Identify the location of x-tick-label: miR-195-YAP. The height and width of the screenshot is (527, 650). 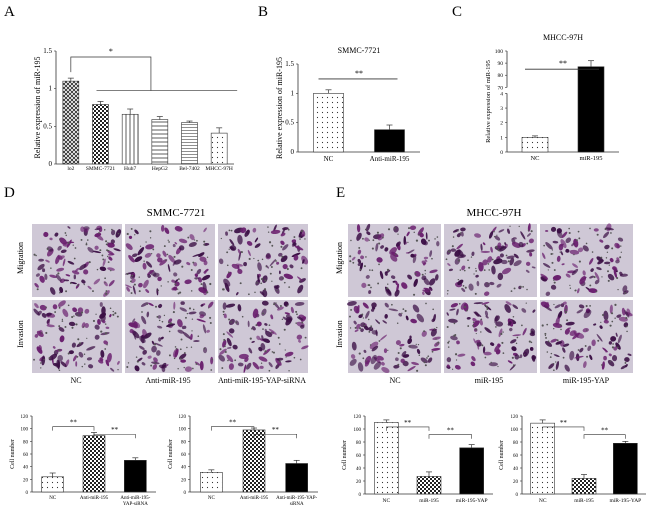
(472, 501).